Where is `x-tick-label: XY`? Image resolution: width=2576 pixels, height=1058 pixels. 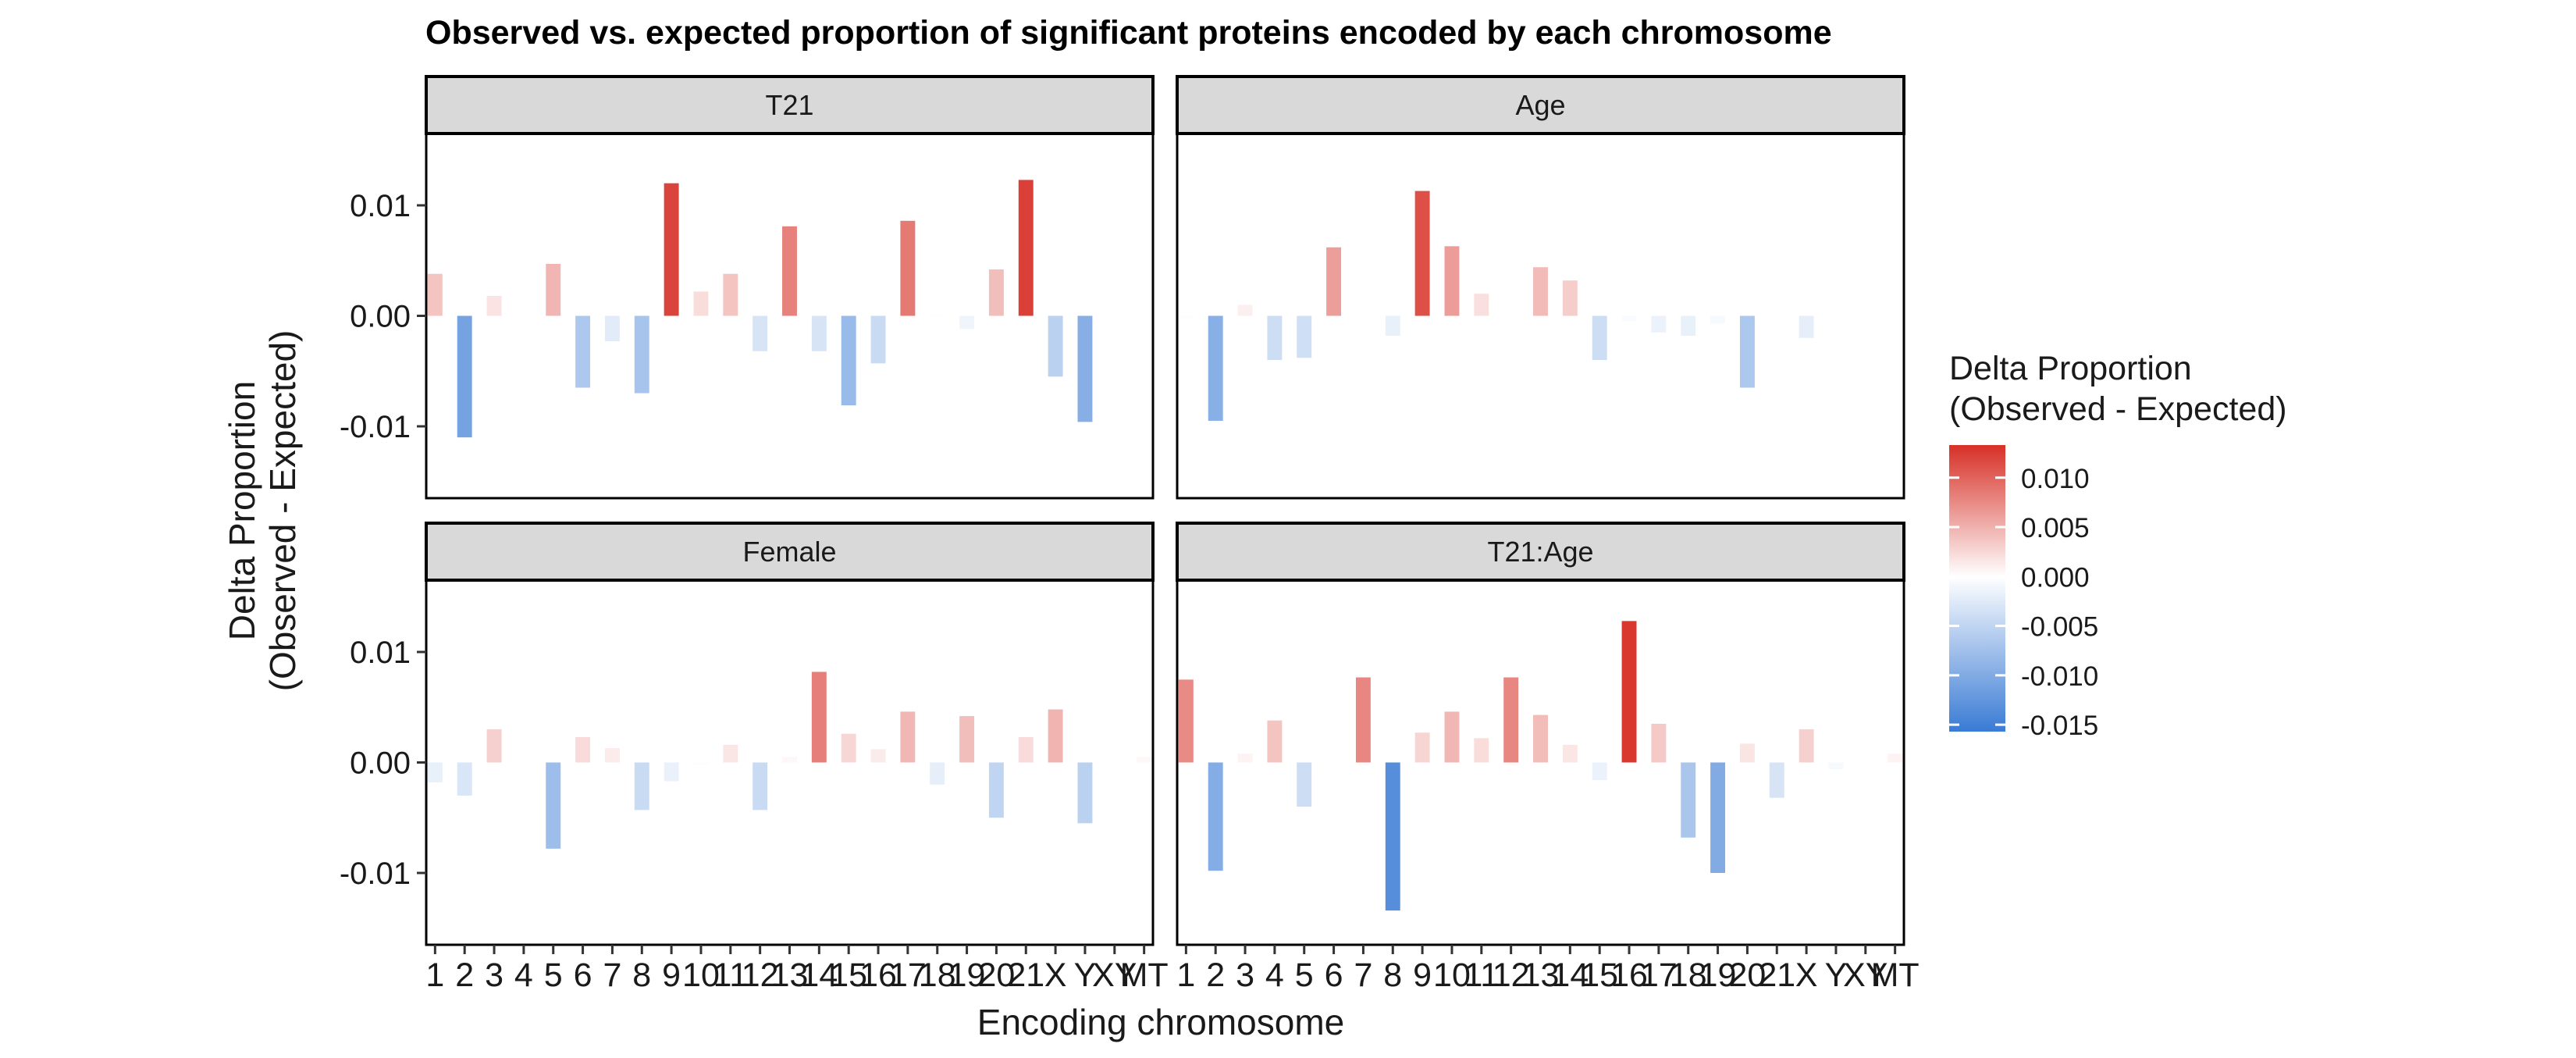 x-tick-label: XY is located at coordinates (1114, 975).